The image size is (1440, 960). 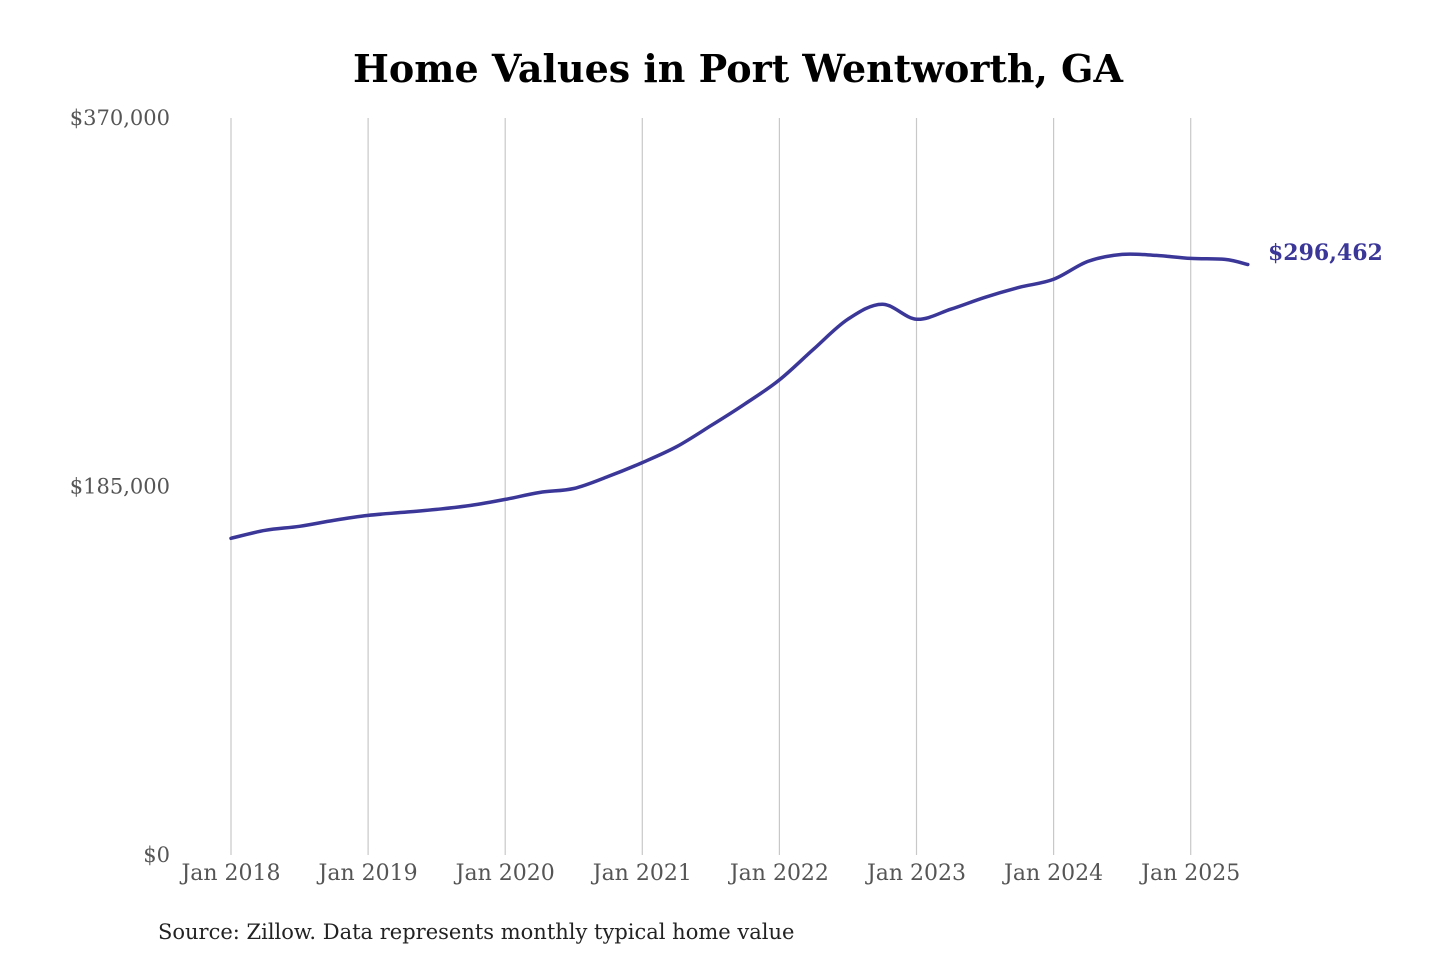 I want to click on x-tick-label: Jan 2024, so click(x=1052, y=873).